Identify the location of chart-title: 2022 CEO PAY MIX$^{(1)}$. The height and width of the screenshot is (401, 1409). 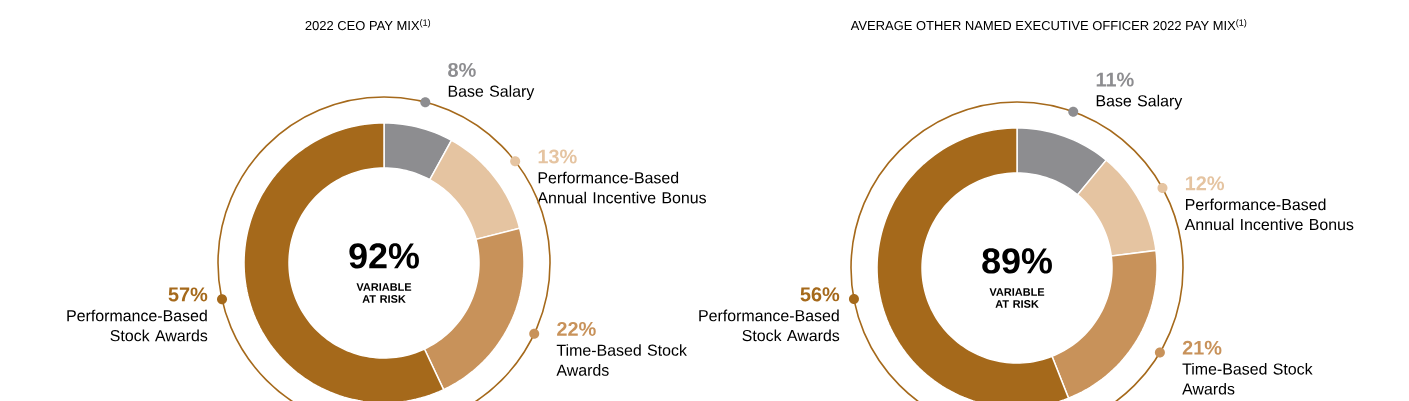
(368, 25).